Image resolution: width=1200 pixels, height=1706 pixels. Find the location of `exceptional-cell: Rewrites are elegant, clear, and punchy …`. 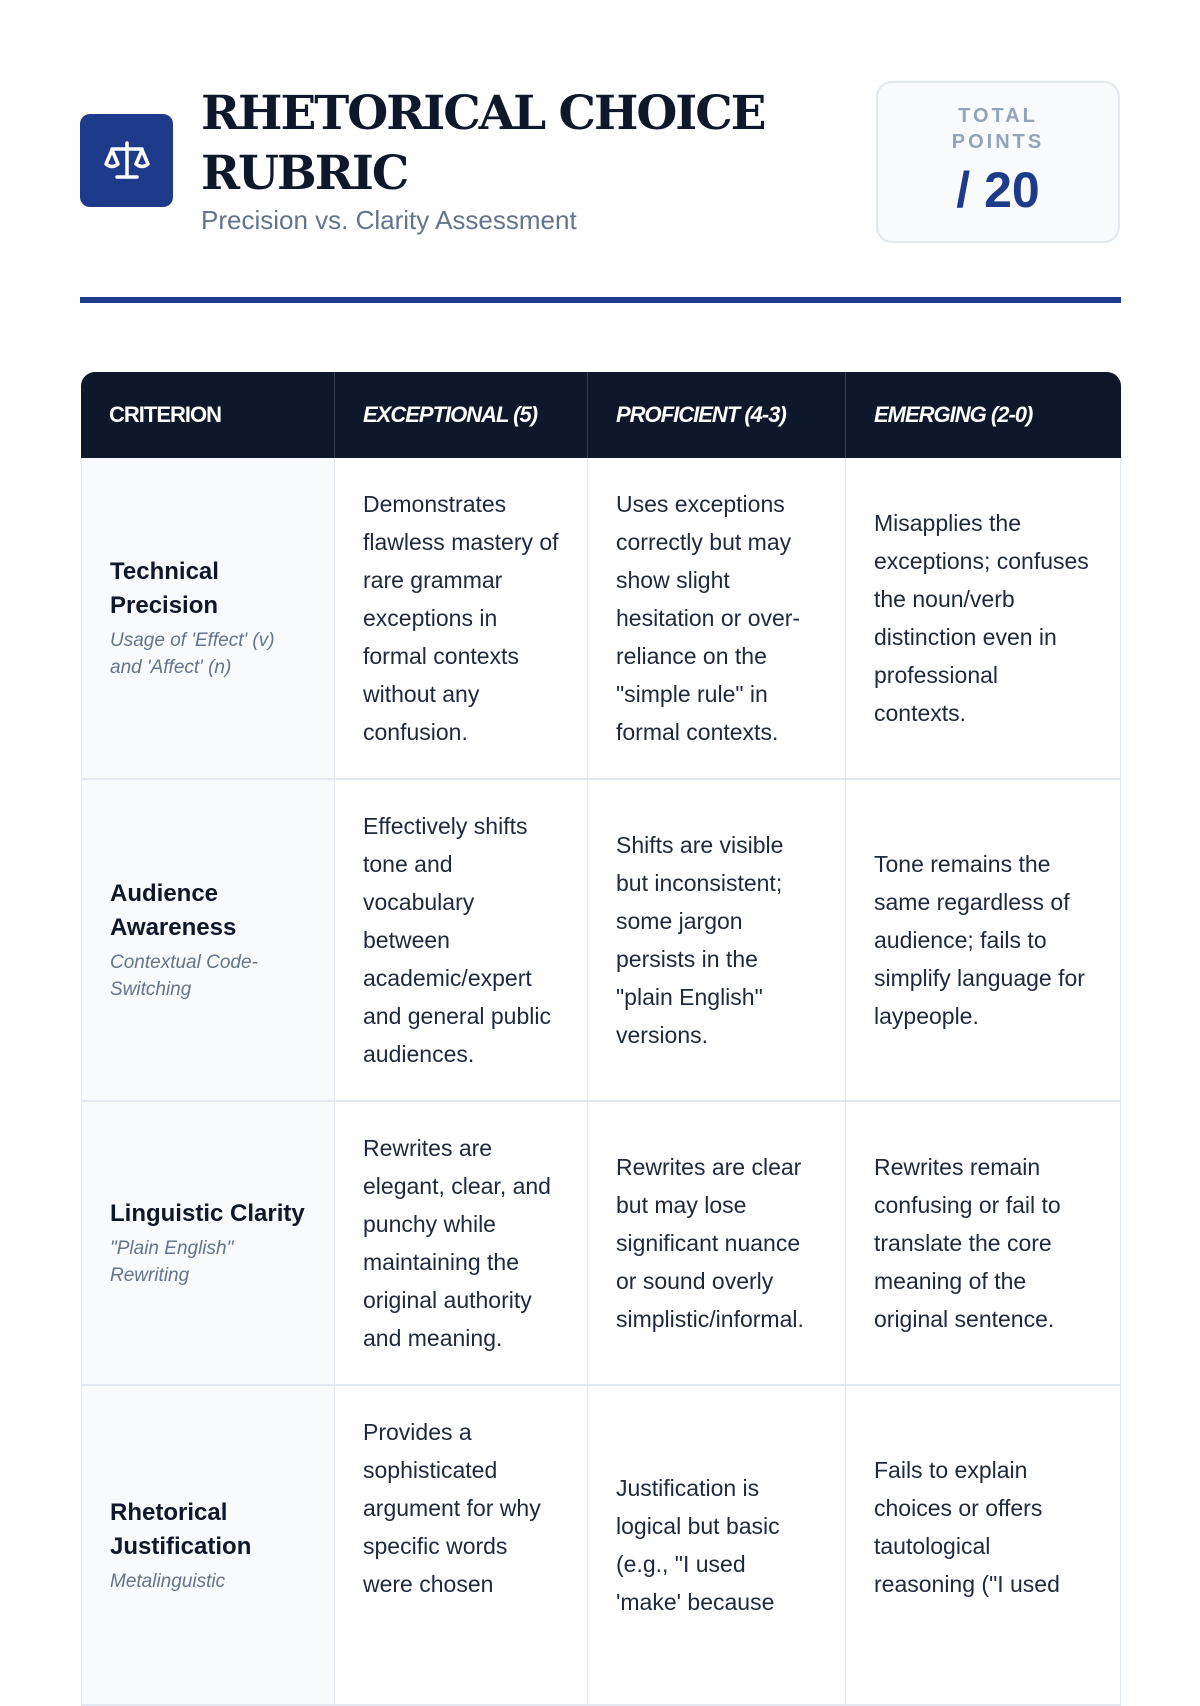

exceptional-cell: Rewrites are elegant, clear, and punchy … is located at coordinates (460, 1244).